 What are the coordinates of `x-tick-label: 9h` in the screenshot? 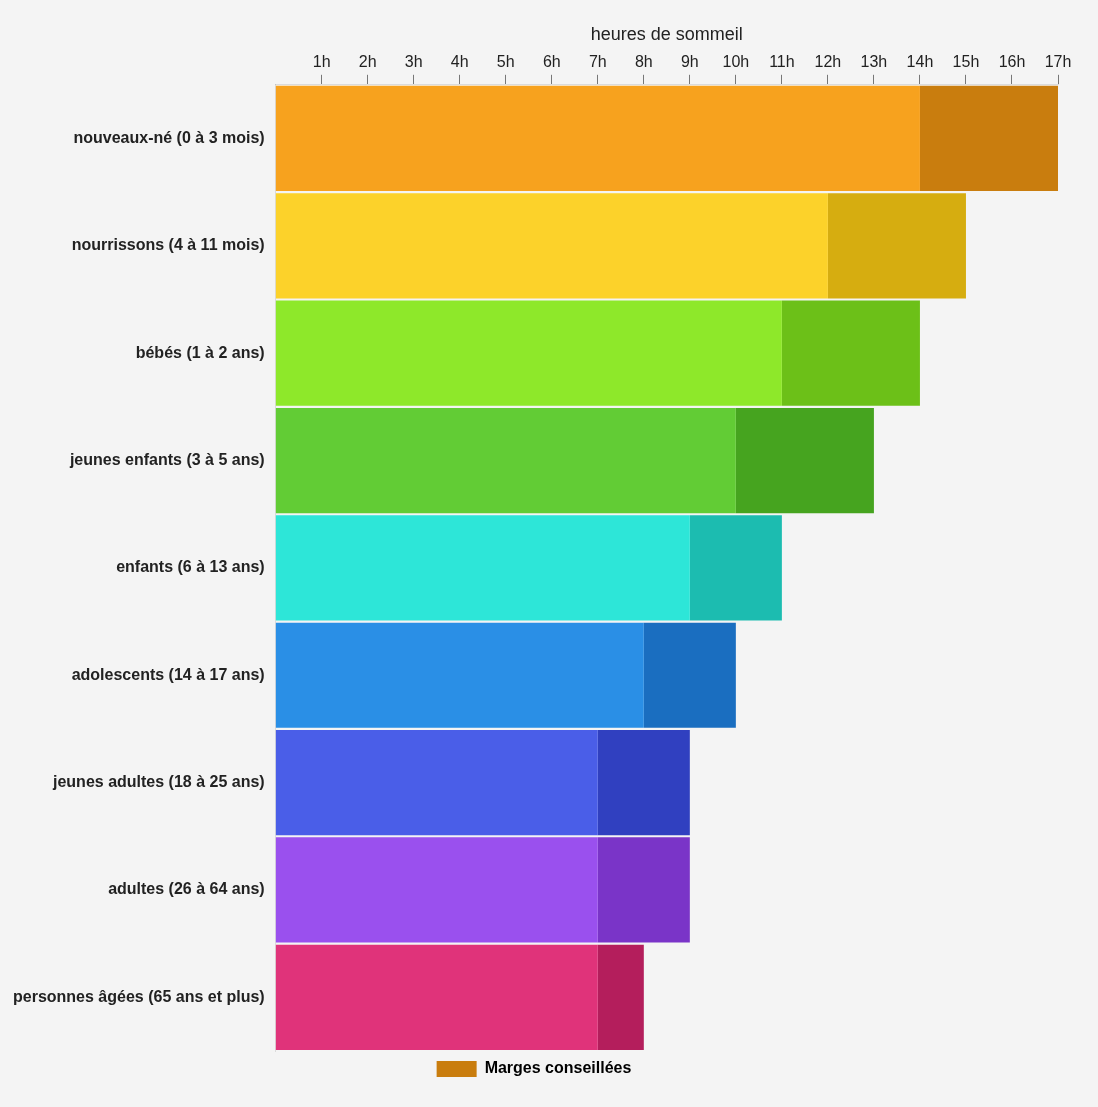 It's located at (689, 61).